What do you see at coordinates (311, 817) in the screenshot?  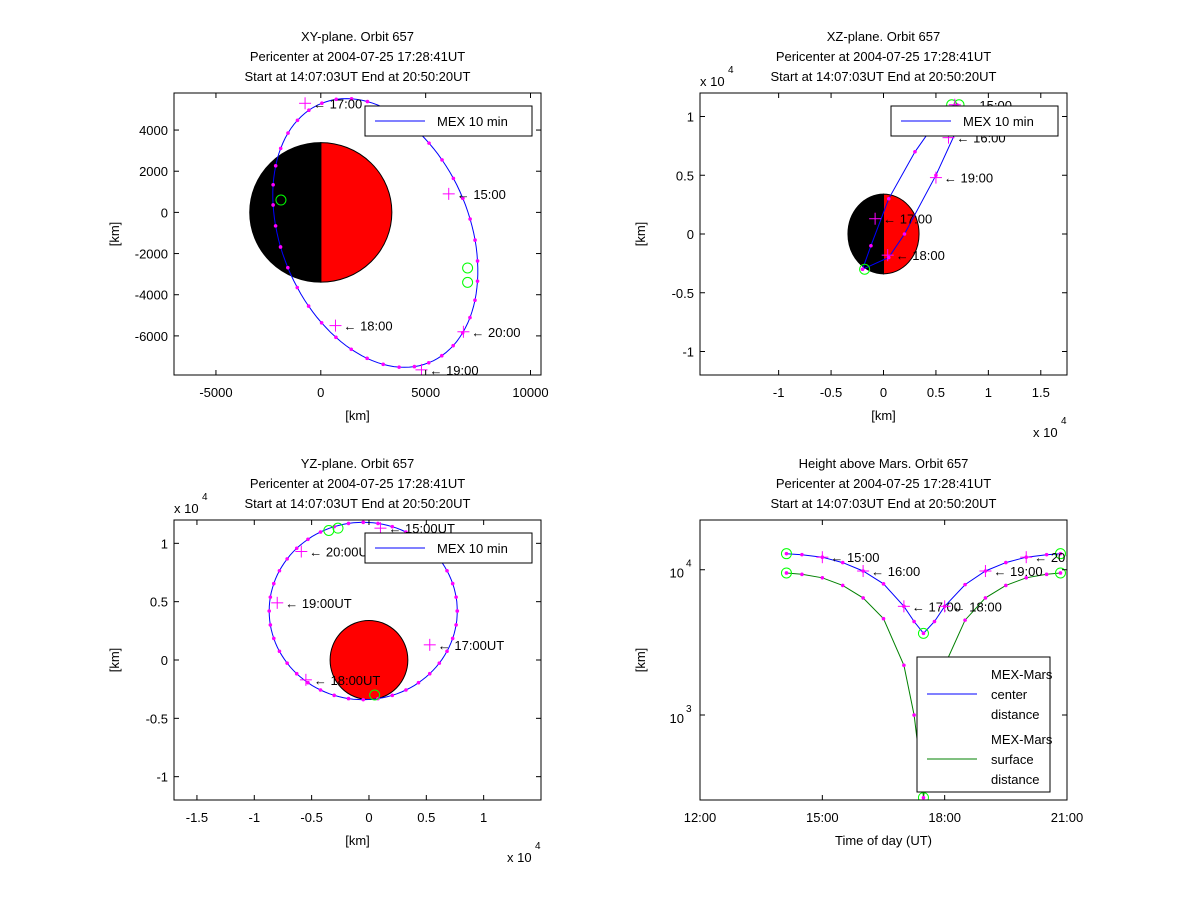 I see `x-tick-label: -0.5` at bounding box center [311, 817].